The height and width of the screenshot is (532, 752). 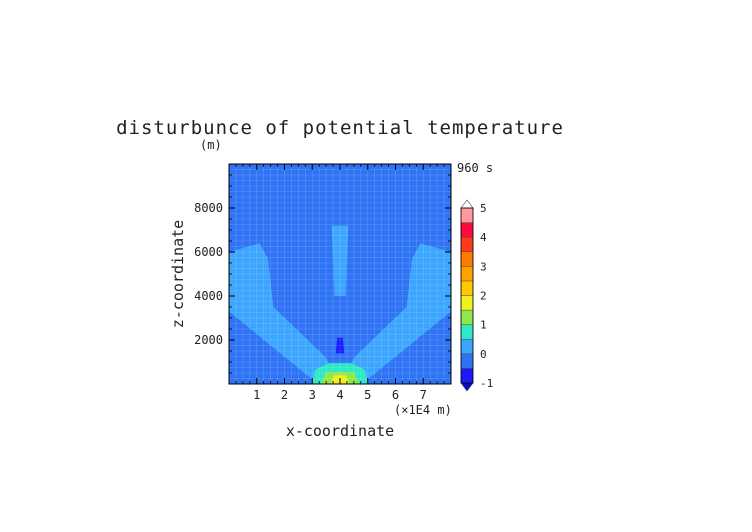 I want to click on y-tick-label: 6000, so click(x=208, y=252).